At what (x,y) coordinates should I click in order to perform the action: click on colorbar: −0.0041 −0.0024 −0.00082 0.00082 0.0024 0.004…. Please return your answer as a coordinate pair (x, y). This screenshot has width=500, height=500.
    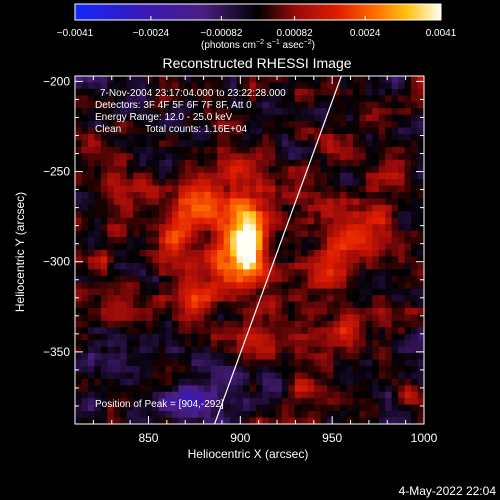
    Looking at the image, I should click on (257, 27).